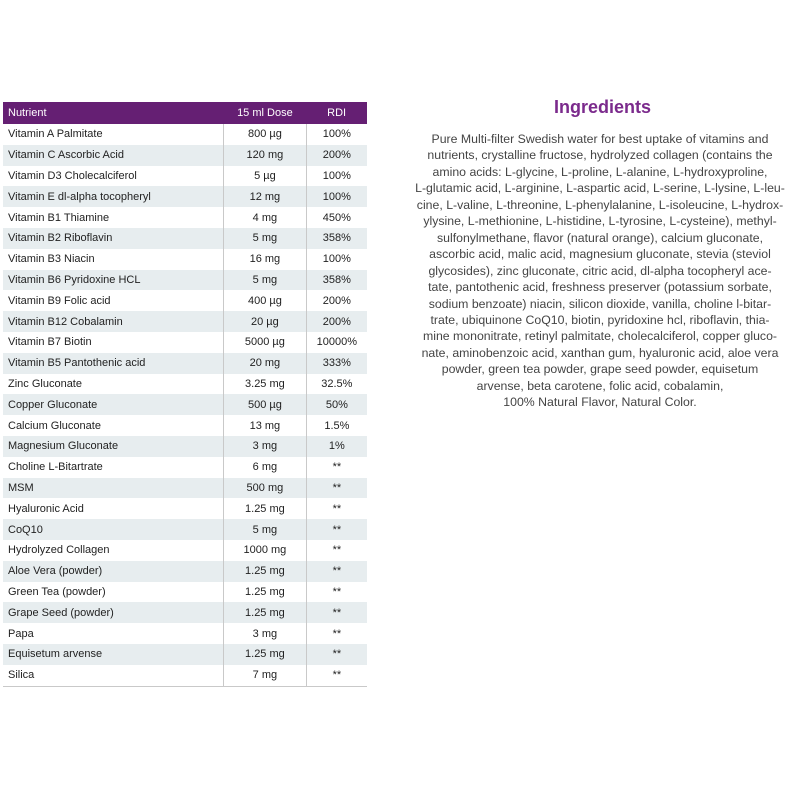 The width and height of the screenshot is (800, 800). Describe the element at coordinates (114, 613) in the screenshot. I see `table-cell: Grape Seed (powder)` at that location.